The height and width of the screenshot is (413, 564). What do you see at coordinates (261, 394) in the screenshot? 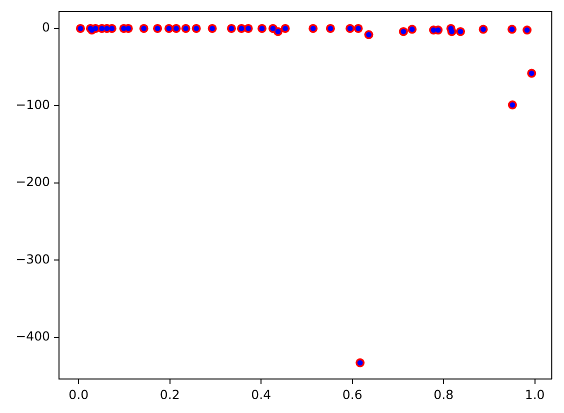
I see `x-tick-label: 0.4` at bounding box center [261, 394].